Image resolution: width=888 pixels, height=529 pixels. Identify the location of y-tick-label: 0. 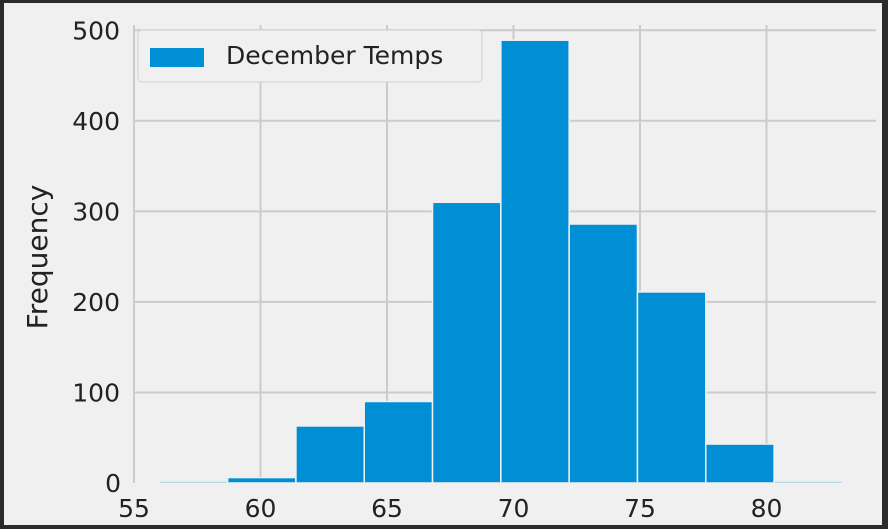
(113, 483).